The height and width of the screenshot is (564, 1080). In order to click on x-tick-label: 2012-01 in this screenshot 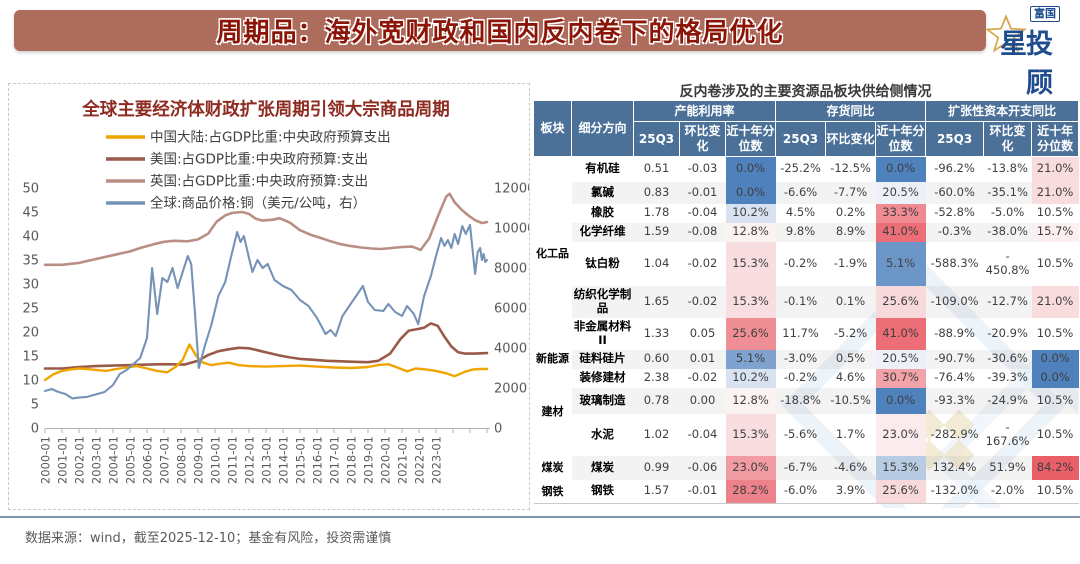, I will do `click(250, 460)`.